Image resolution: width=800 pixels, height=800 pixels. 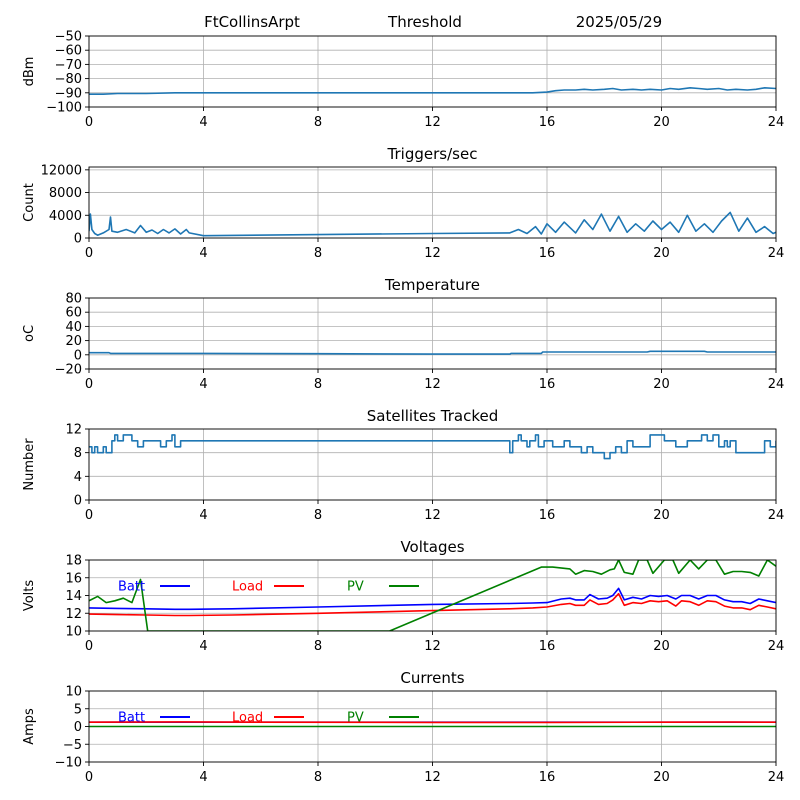 What do you see at coordinates (29, 464) in the screenshot?
I see `y-axis-label: Number` at bounding box center [29, 464].